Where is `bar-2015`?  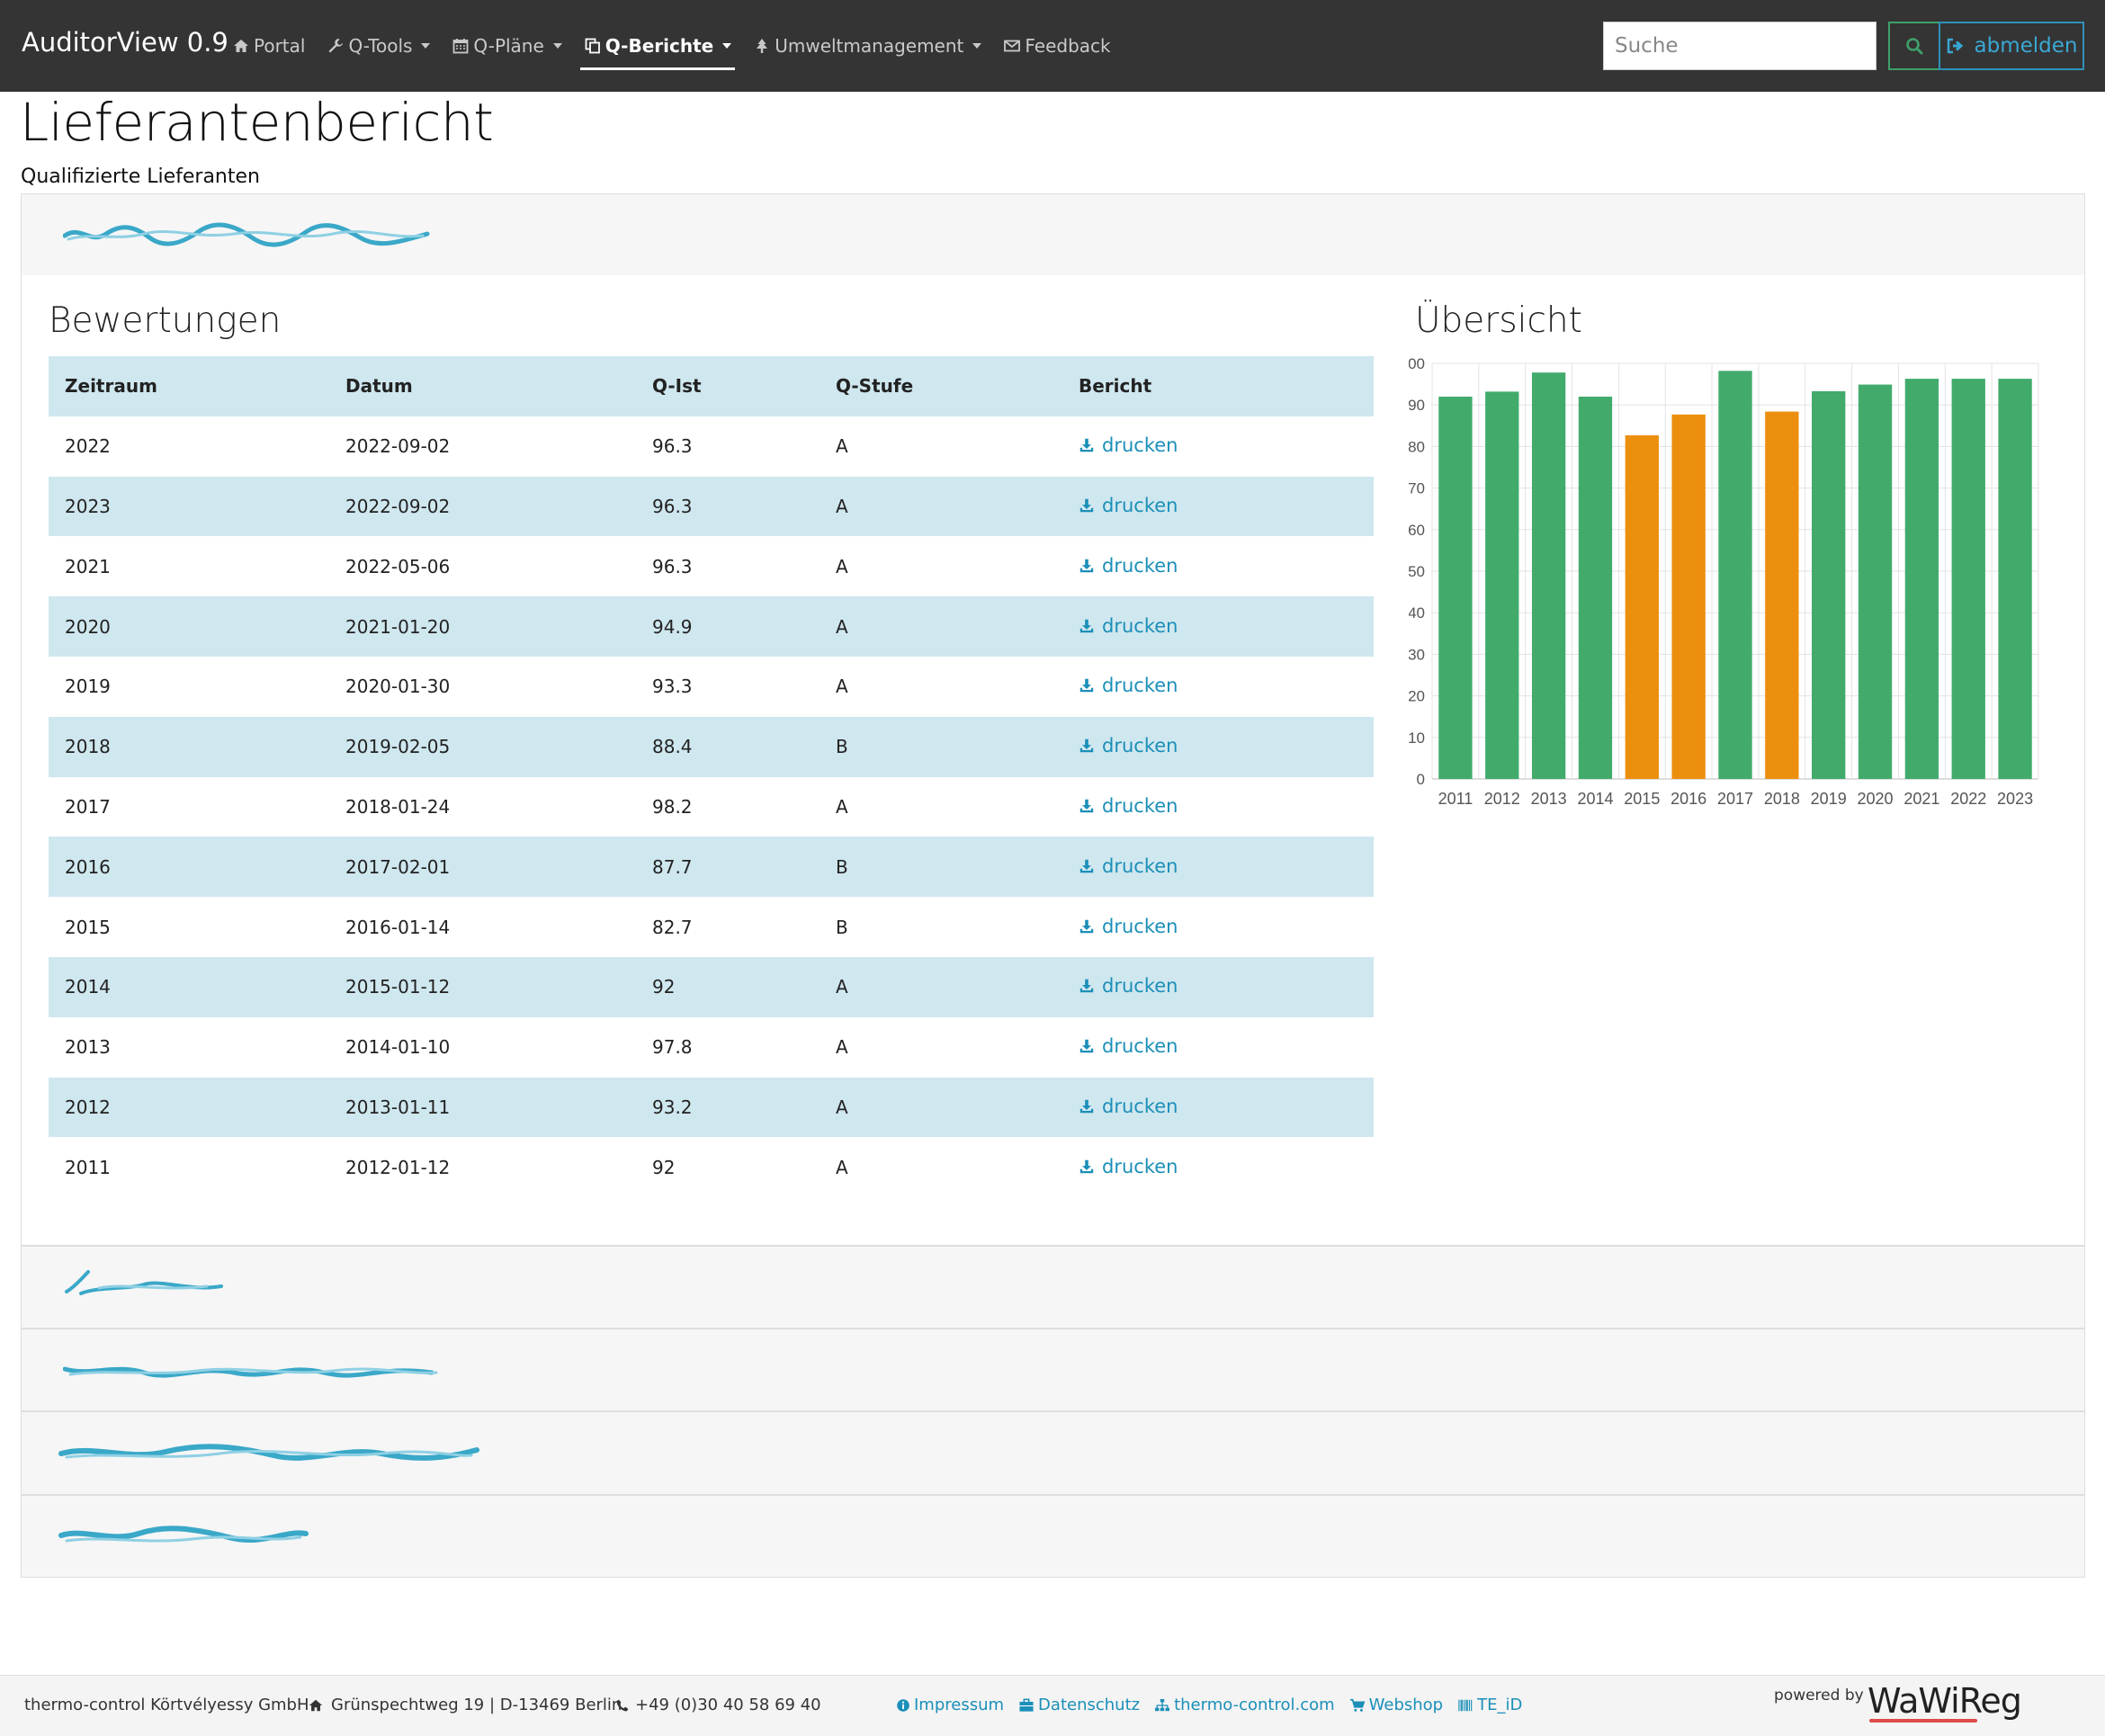 bar-2015 is located at coordinates (1642, 606).